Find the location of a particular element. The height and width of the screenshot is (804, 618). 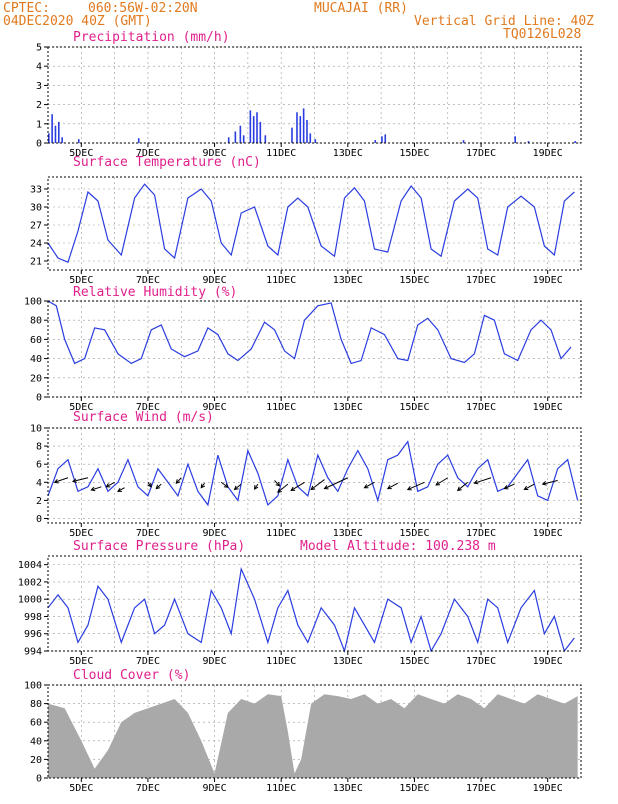

wind-ytick-label: 10 is located at coordinates (36, 429).